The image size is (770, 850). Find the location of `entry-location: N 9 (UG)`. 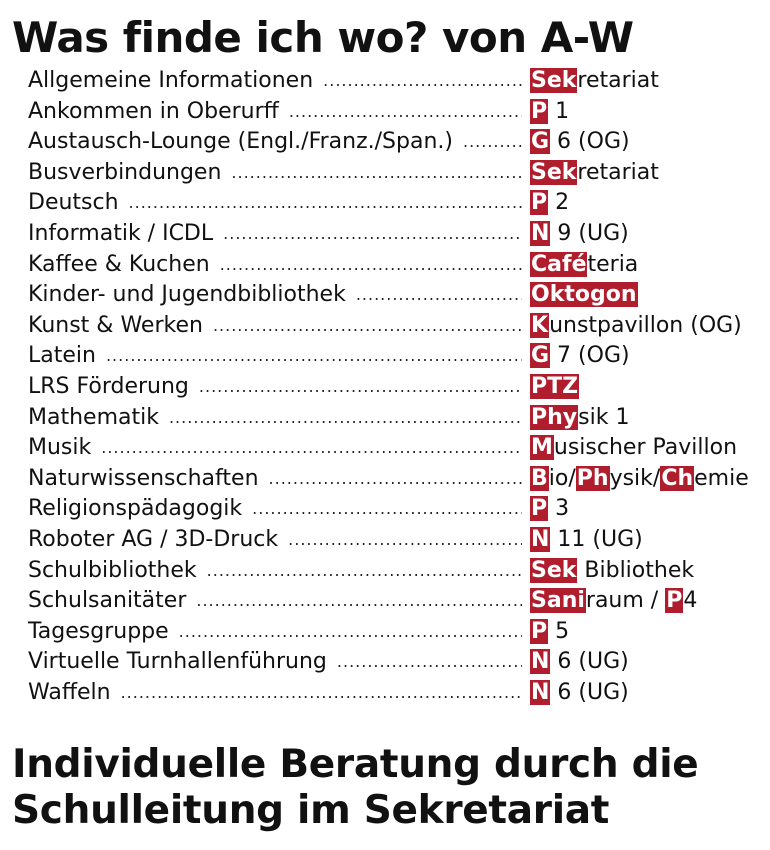

entry-location: N 9 (UG) is located at coordinates (579, 234).